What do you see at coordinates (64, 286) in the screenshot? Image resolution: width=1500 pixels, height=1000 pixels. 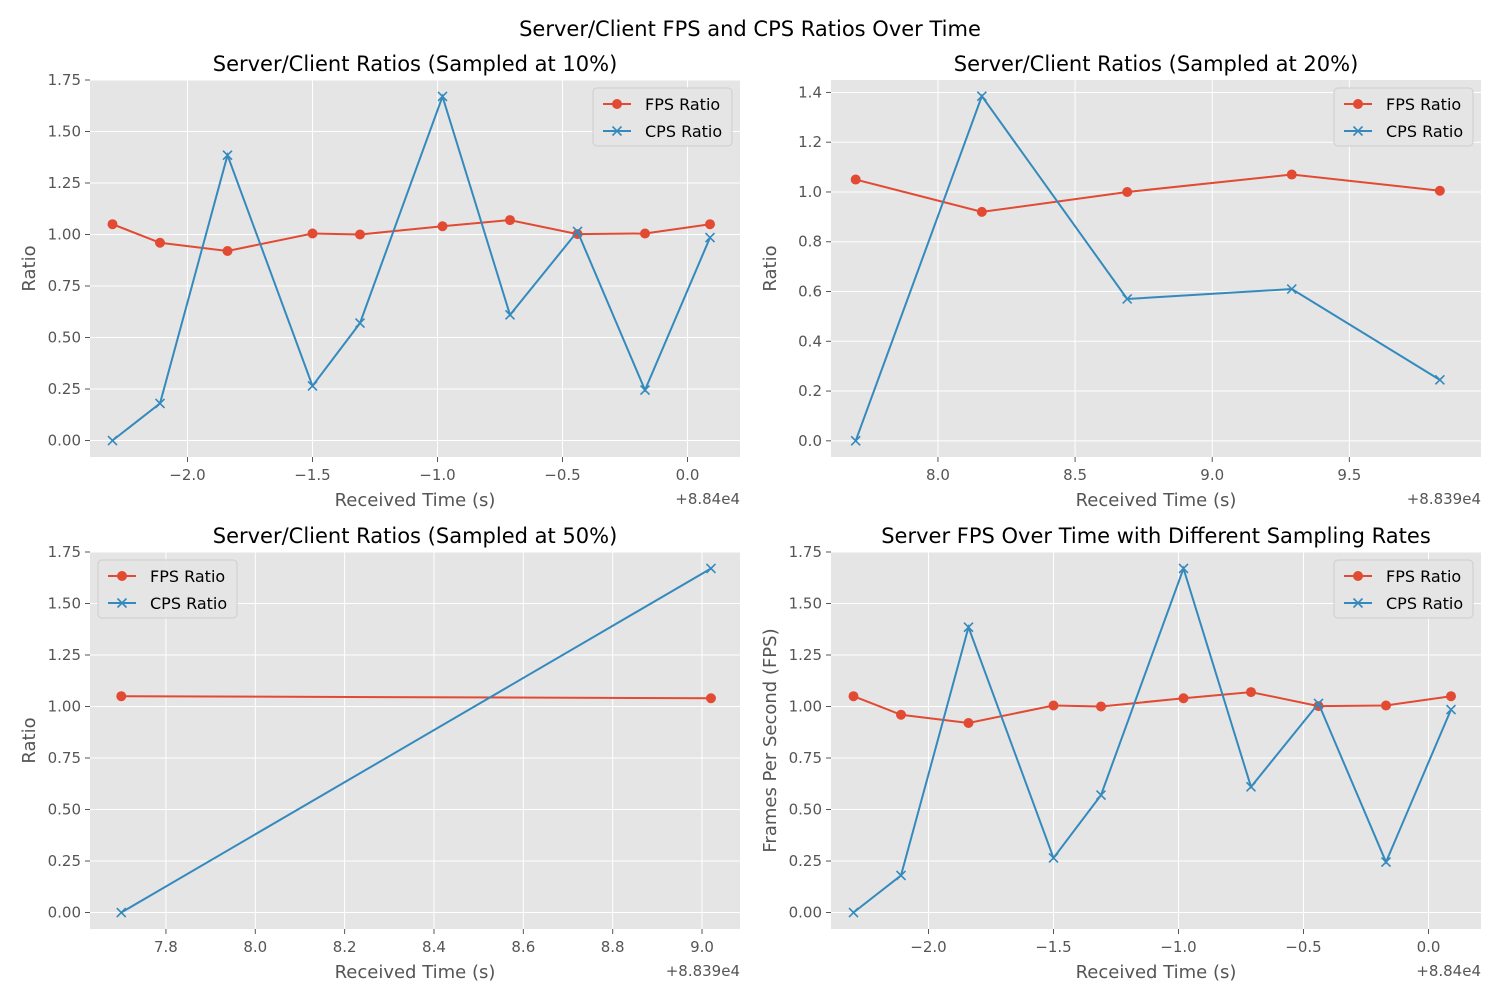 I see `y-tick-label: 0.75` at bounding box center [64, 286].